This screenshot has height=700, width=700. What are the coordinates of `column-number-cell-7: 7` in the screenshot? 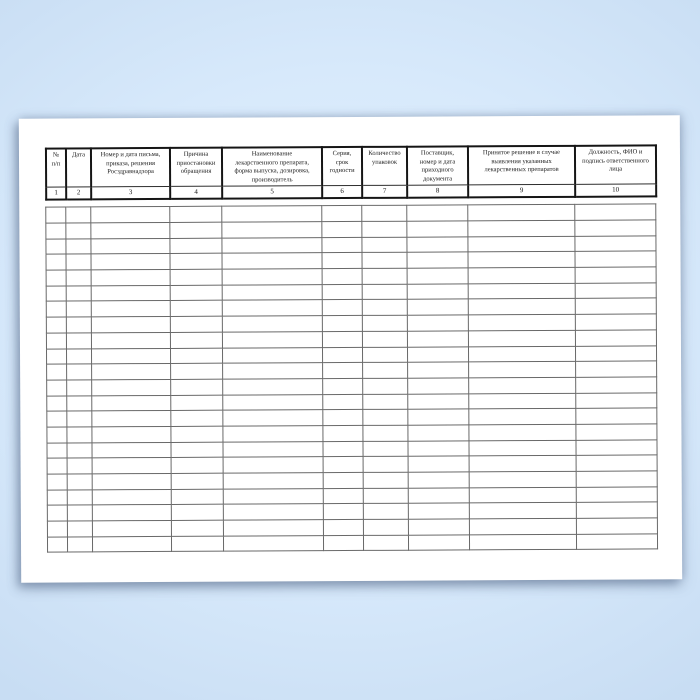 It's located at (385, 192).